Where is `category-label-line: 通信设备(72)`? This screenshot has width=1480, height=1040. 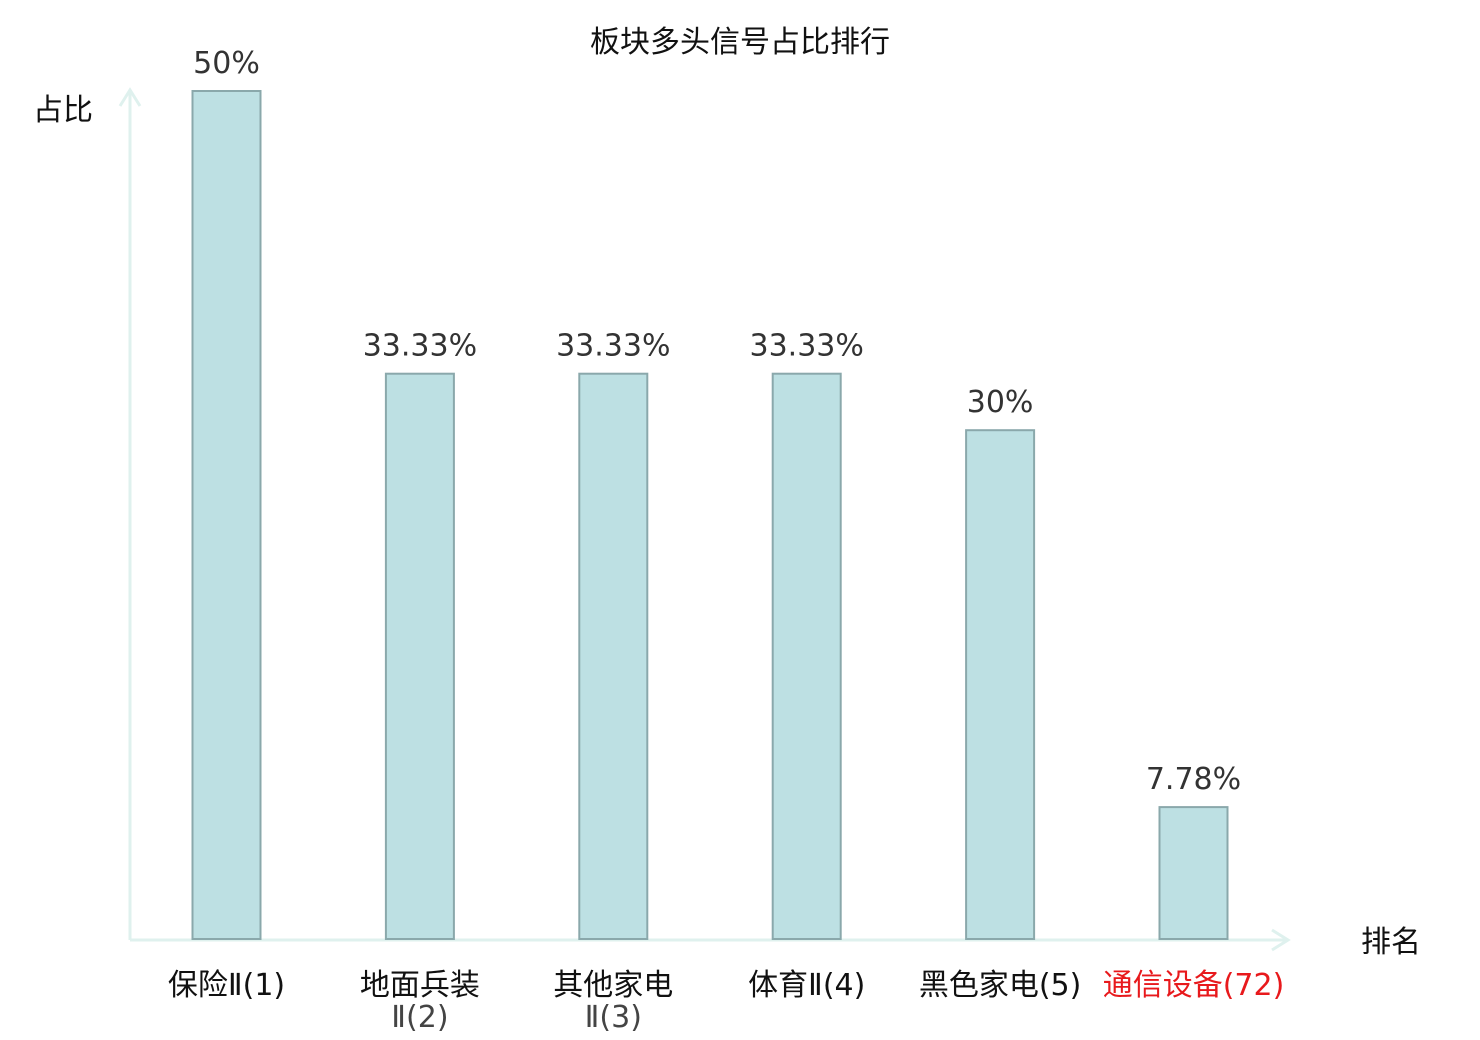 category-label-line: 通信设备(72) is located at coordinates (1194, 985).